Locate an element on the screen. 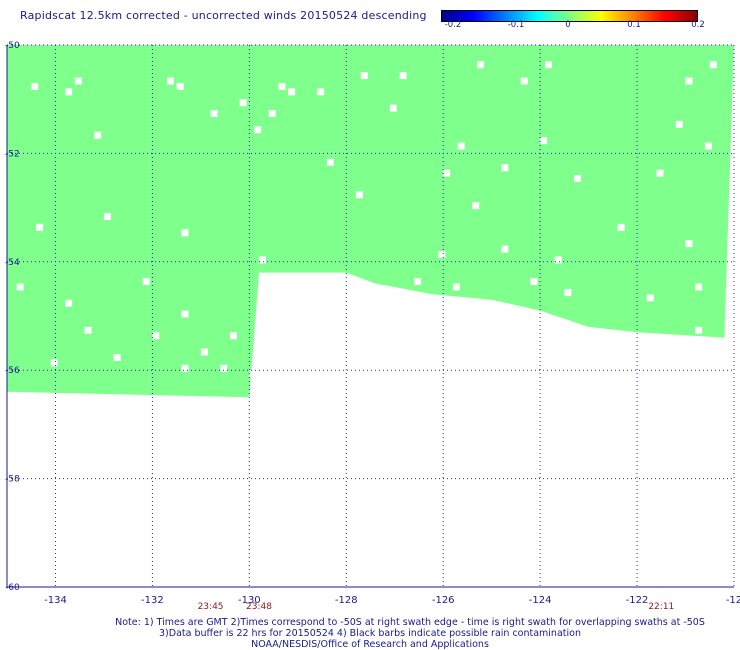 The width and height of the screenshot is (740, 650). swath-time-label: 23:48 is located at coordinates (259, 607).